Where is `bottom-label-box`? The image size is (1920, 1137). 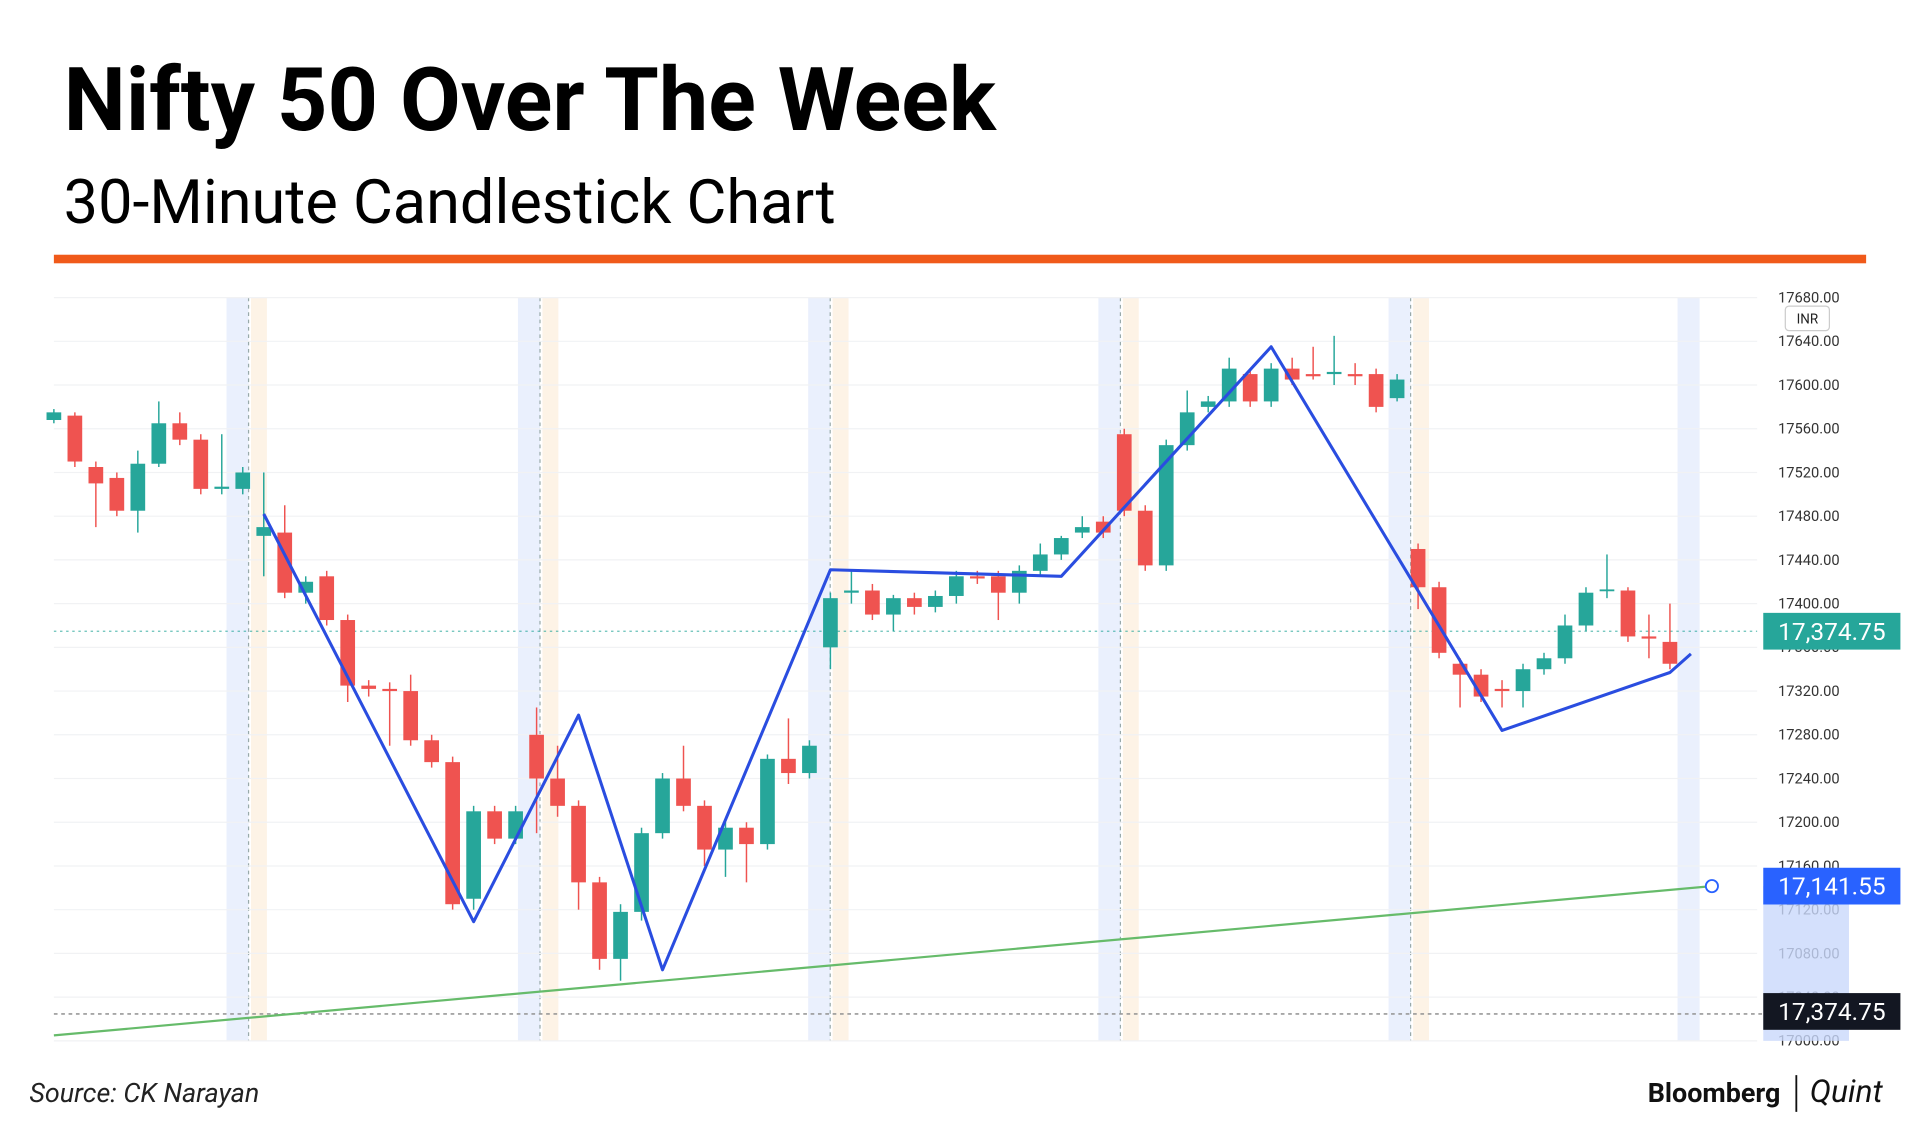 bottom-label-box is located at coordinates (1832, 1011).